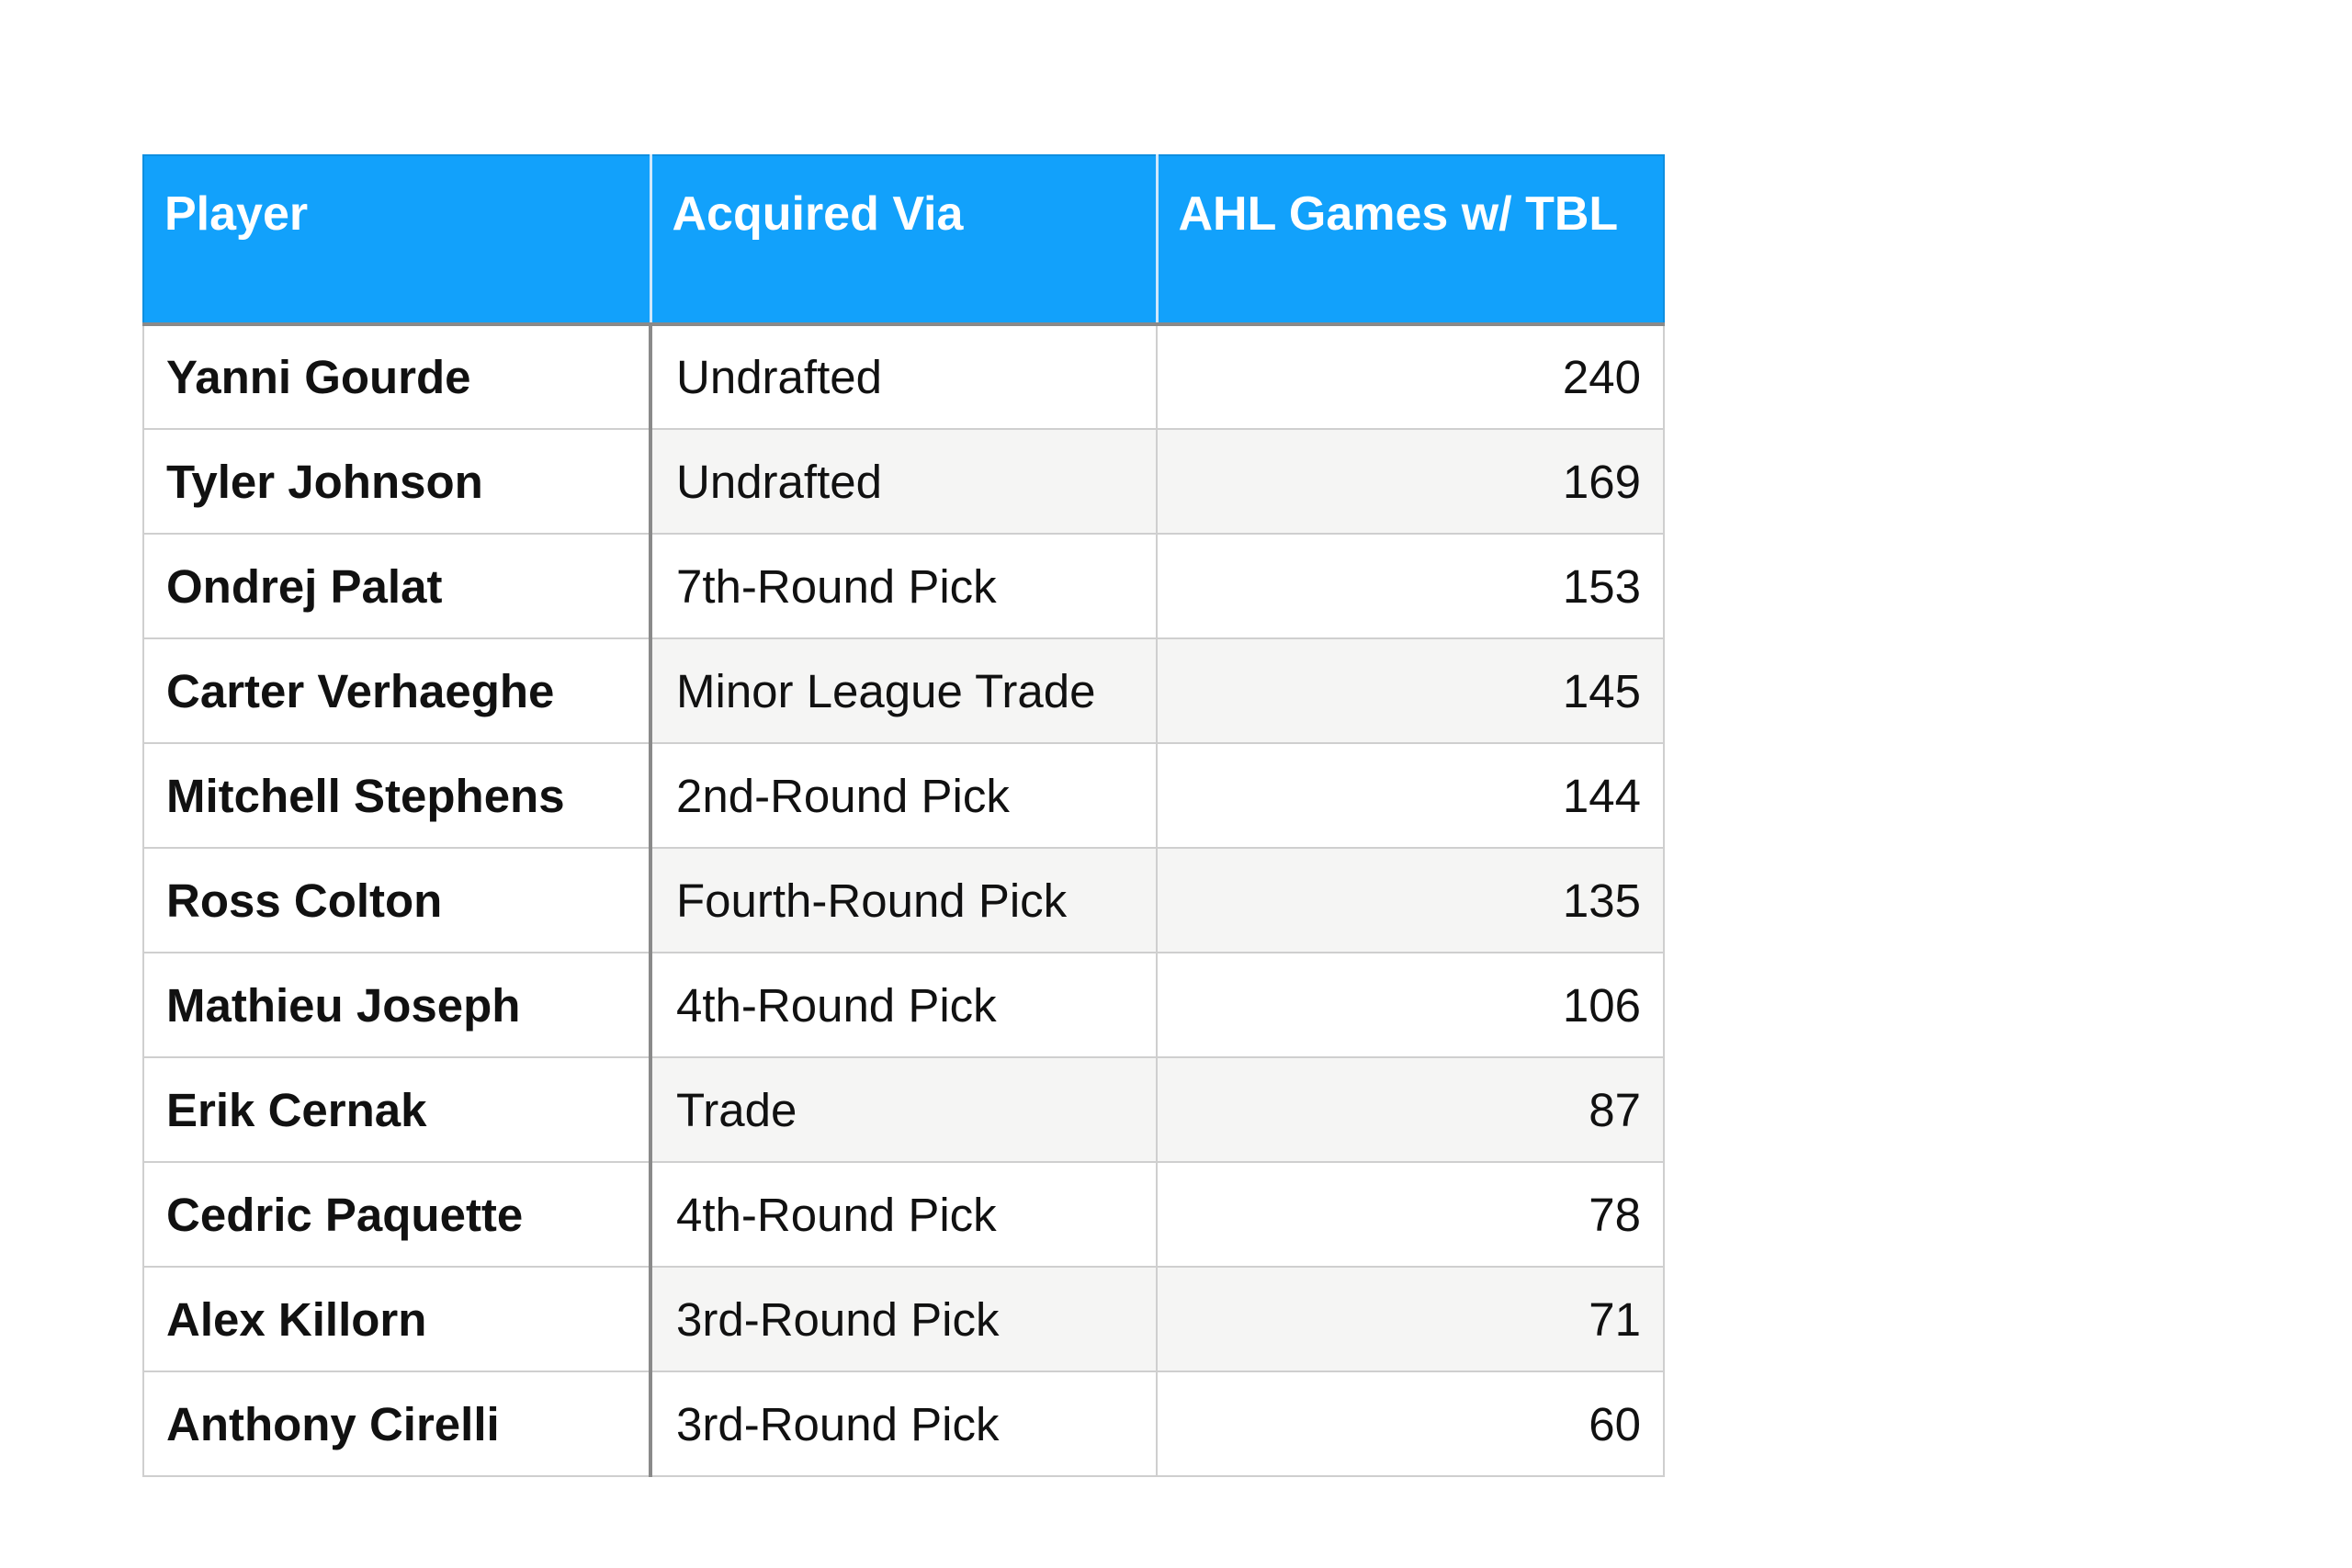  I want to click on table-row: Yanni Gourde Undrafted 240, so click(904, 376).